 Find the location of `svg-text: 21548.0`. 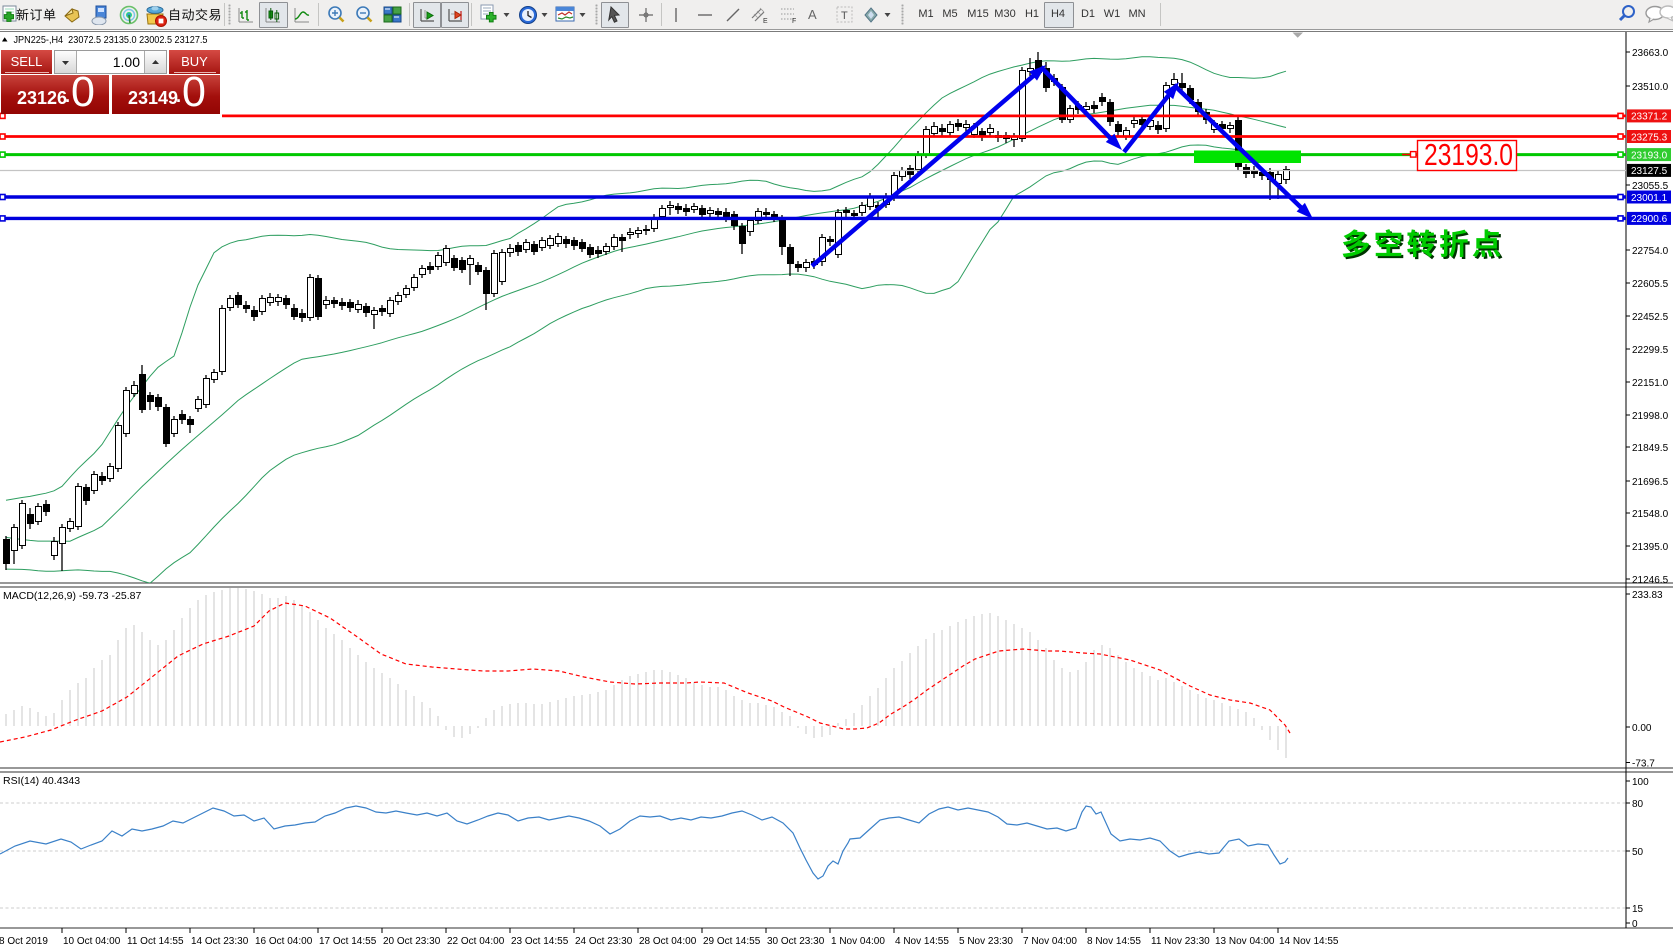

svg-text: 21548.0 is located at coordinates (1650, 514).